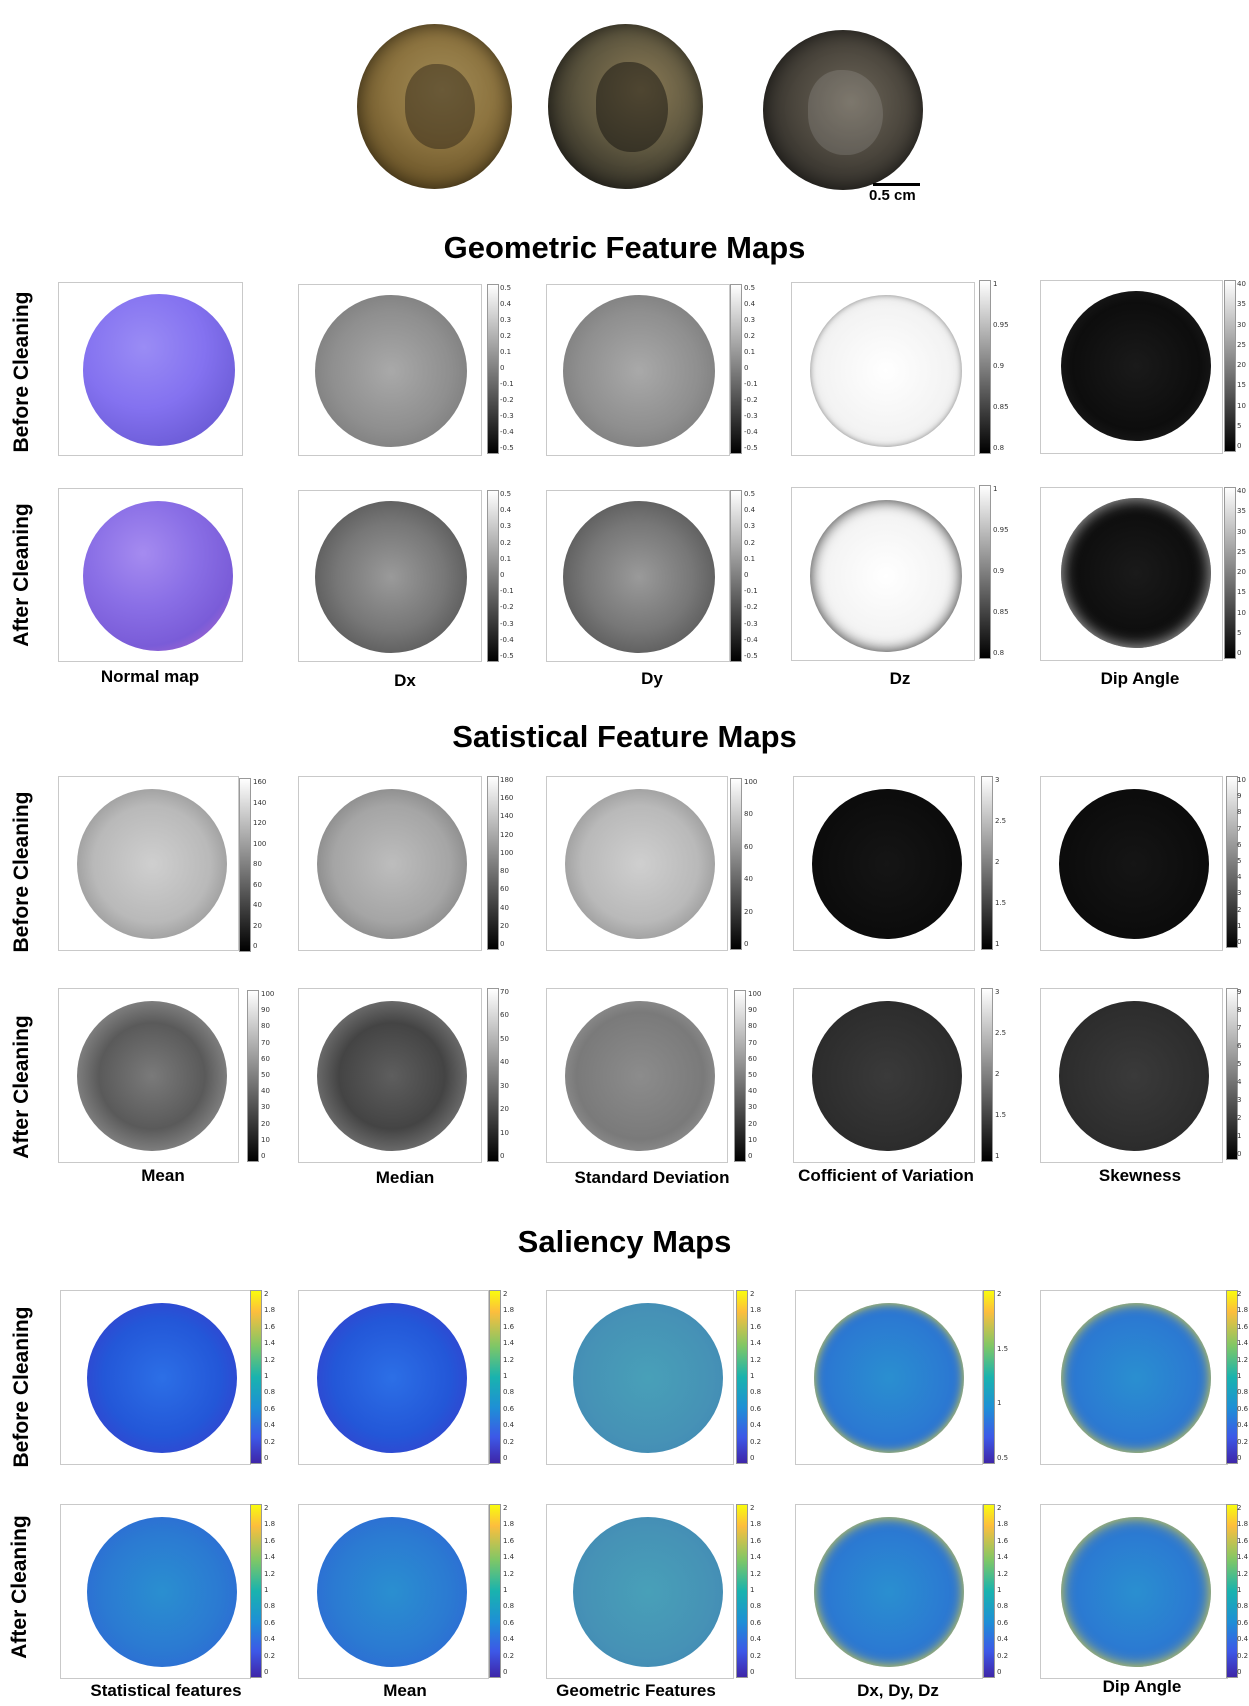 Image resolution: width=1249 pixels, height=1706 pixels. I want to click on colorbar-mean-before, so click(245, 865).